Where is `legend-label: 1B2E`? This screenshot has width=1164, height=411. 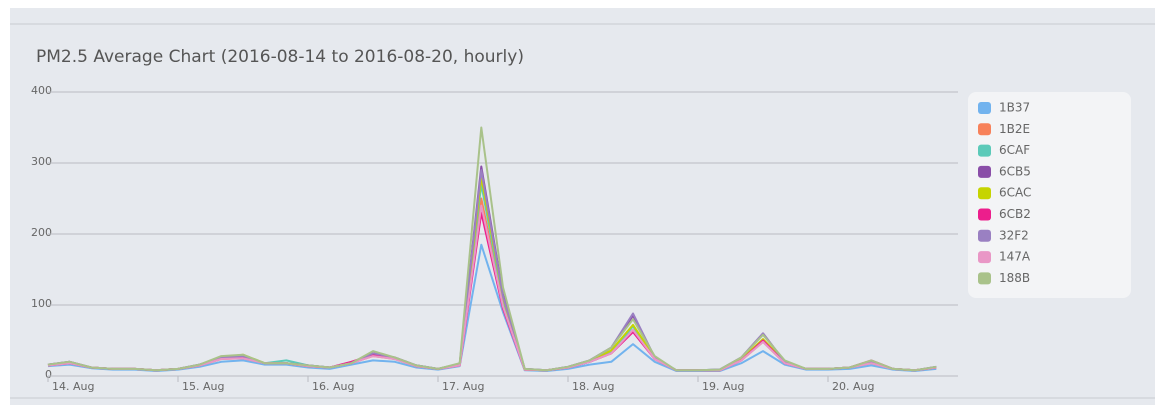 legend-label: 1B2E is located at coordinates (1014, 129).